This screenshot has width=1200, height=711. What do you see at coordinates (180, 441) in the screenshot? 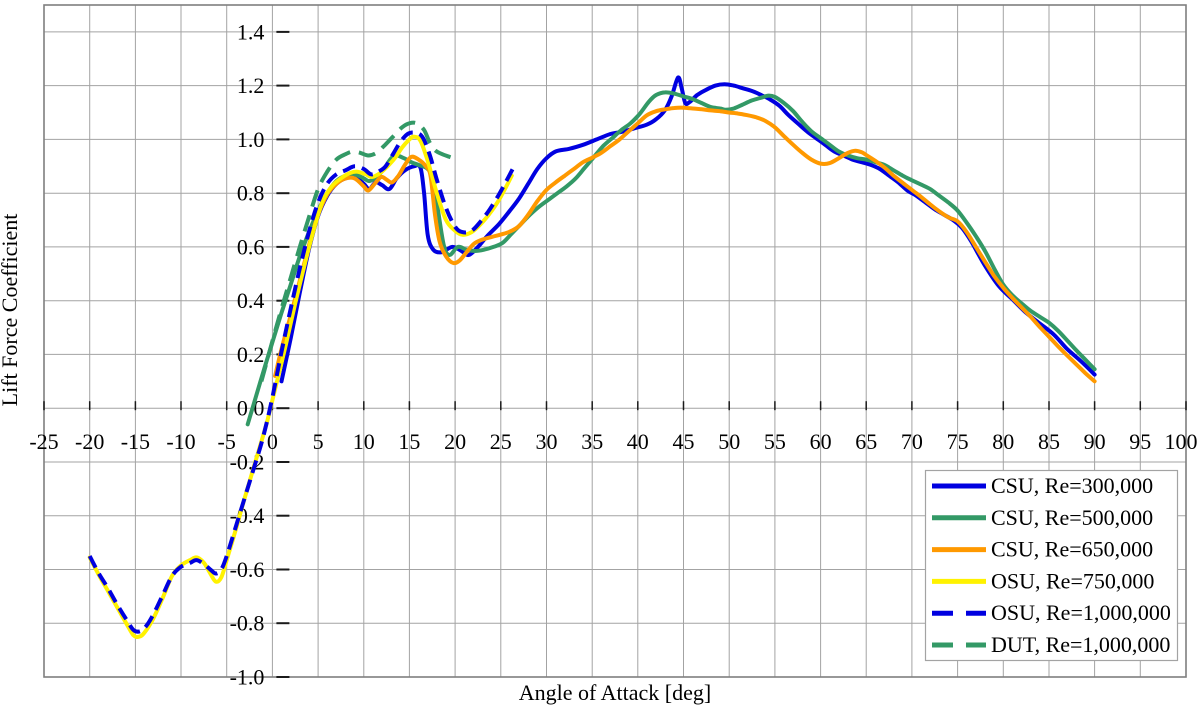
I see `x-tick-label: -10` at bounding box center [180, 441].